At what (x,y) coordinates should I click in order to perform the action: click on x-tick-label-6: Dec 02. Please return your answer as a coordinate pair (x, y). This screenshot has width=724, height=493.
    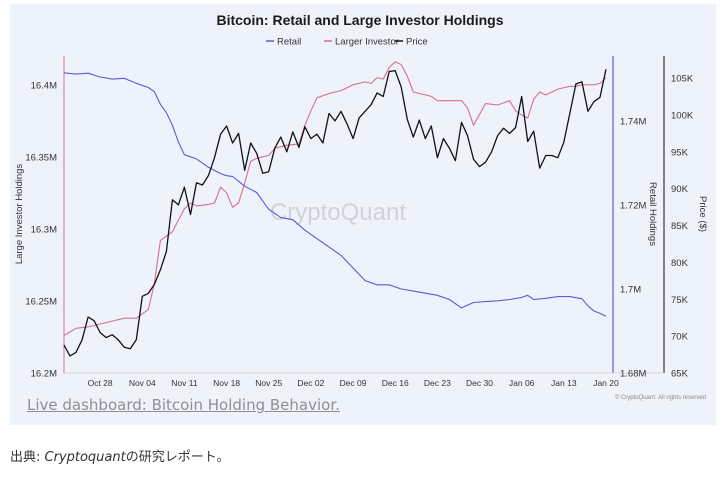
    Looking at the image, I should click on (310, 383).